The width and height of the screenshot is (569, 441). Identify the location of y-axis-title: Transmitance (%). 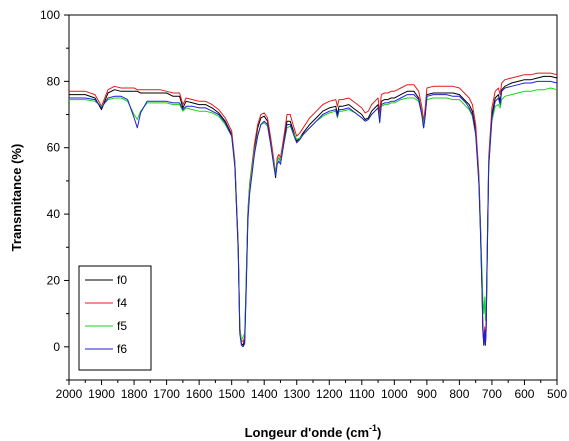
(16, 198).